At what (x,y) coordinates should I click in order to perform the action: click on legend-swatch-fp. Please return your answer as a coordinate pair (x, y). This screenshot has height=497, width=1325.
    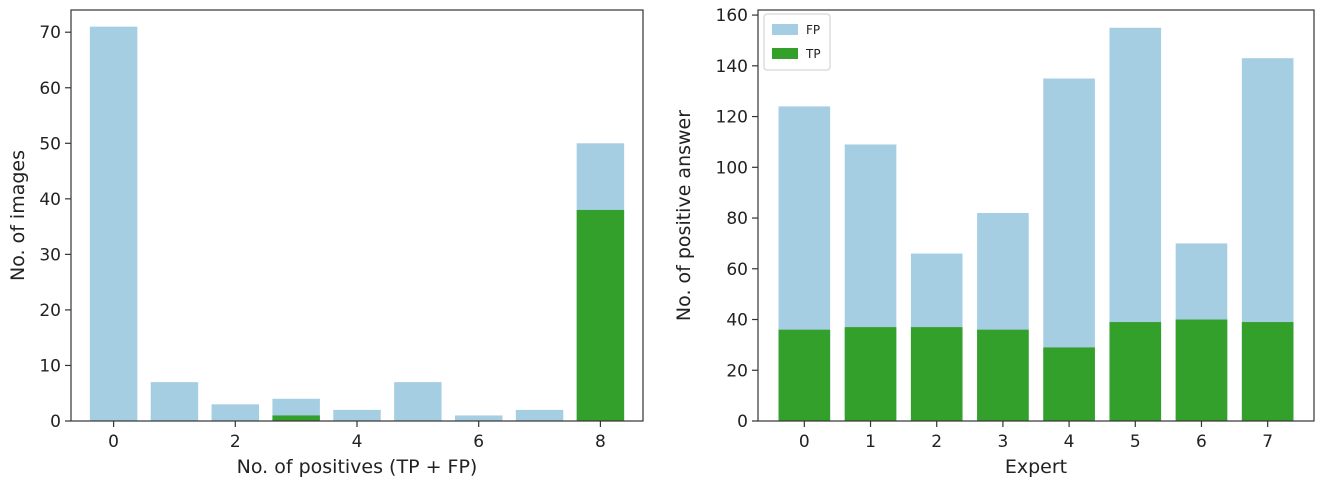
    Looking at the image, I should click on (785, 29).